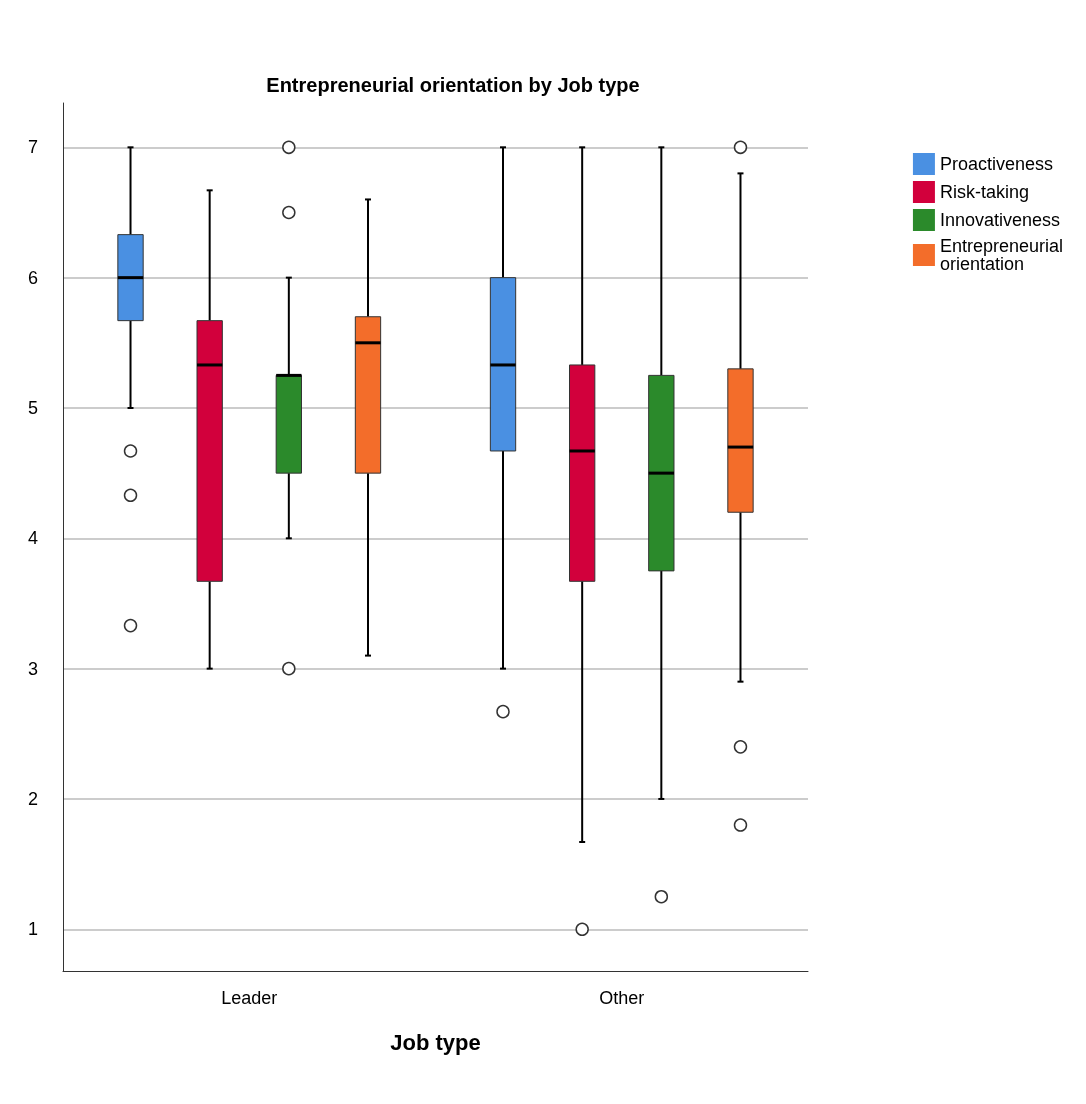  Describe the element at coordinates (32, 929) in the screenshot. I see `y-tick-label: 1` at that location.